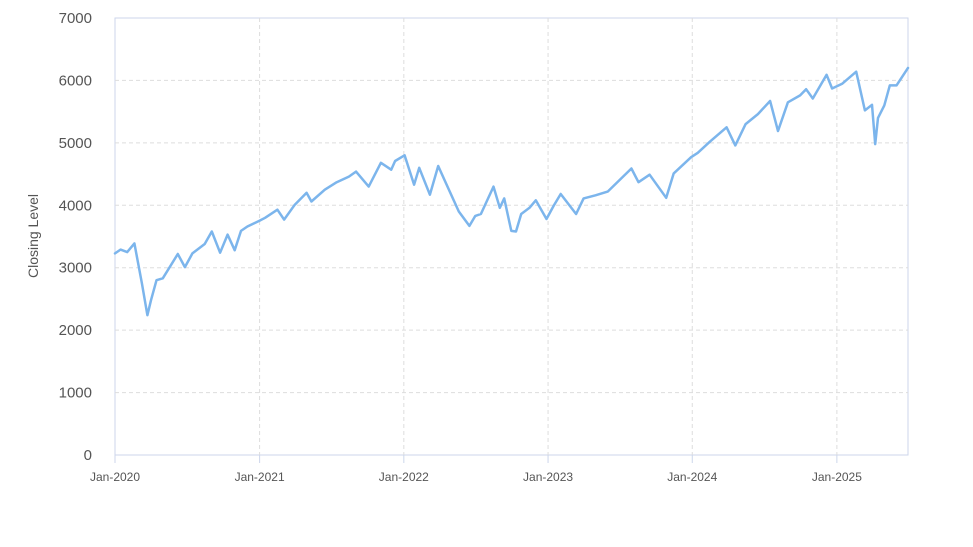 This screenshot has width=973, height=547. What do you see at coordinates (75, 18) in the screenshot?
I see `y-tick-label: 7000` at bounding box center [75, 18].